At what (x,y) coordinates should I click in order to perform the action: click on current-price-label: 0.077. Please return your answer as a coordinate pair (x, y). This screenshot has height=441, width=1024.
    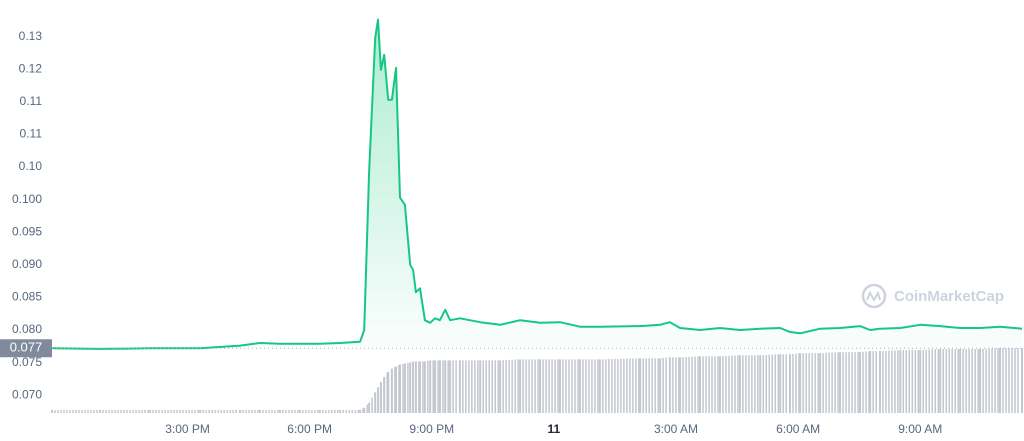
    Looking at the image, I should click on (26, 347).